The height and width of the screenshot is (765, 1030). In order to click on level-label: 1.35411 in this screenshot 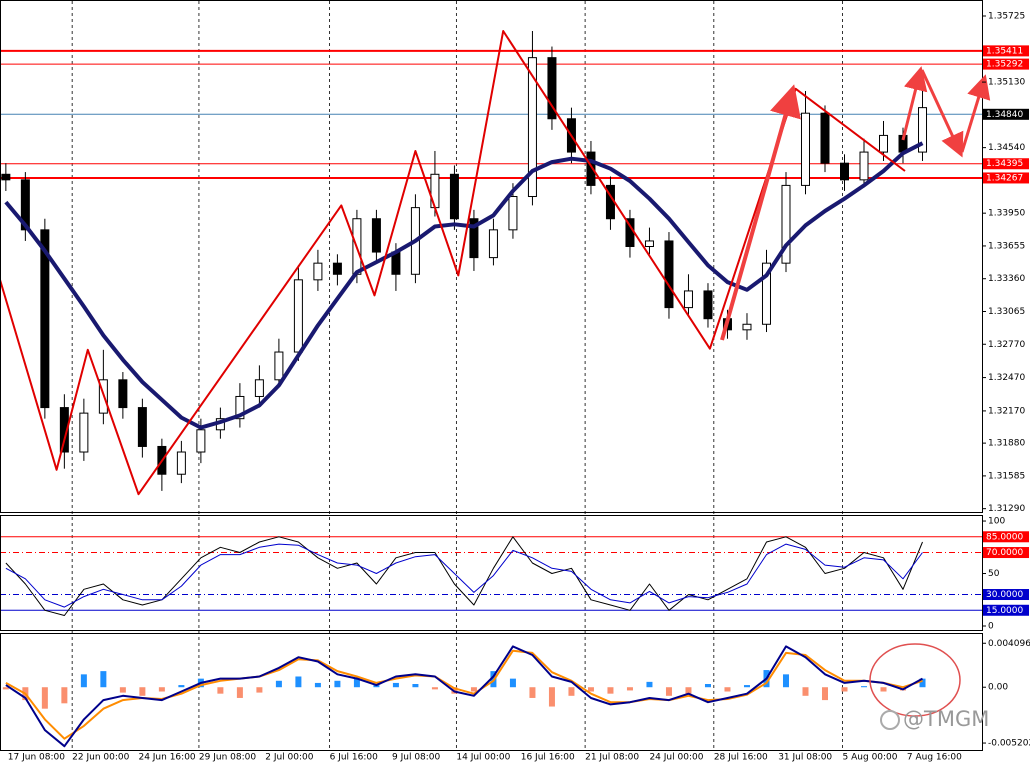, I will do `click(1004, 51)`.